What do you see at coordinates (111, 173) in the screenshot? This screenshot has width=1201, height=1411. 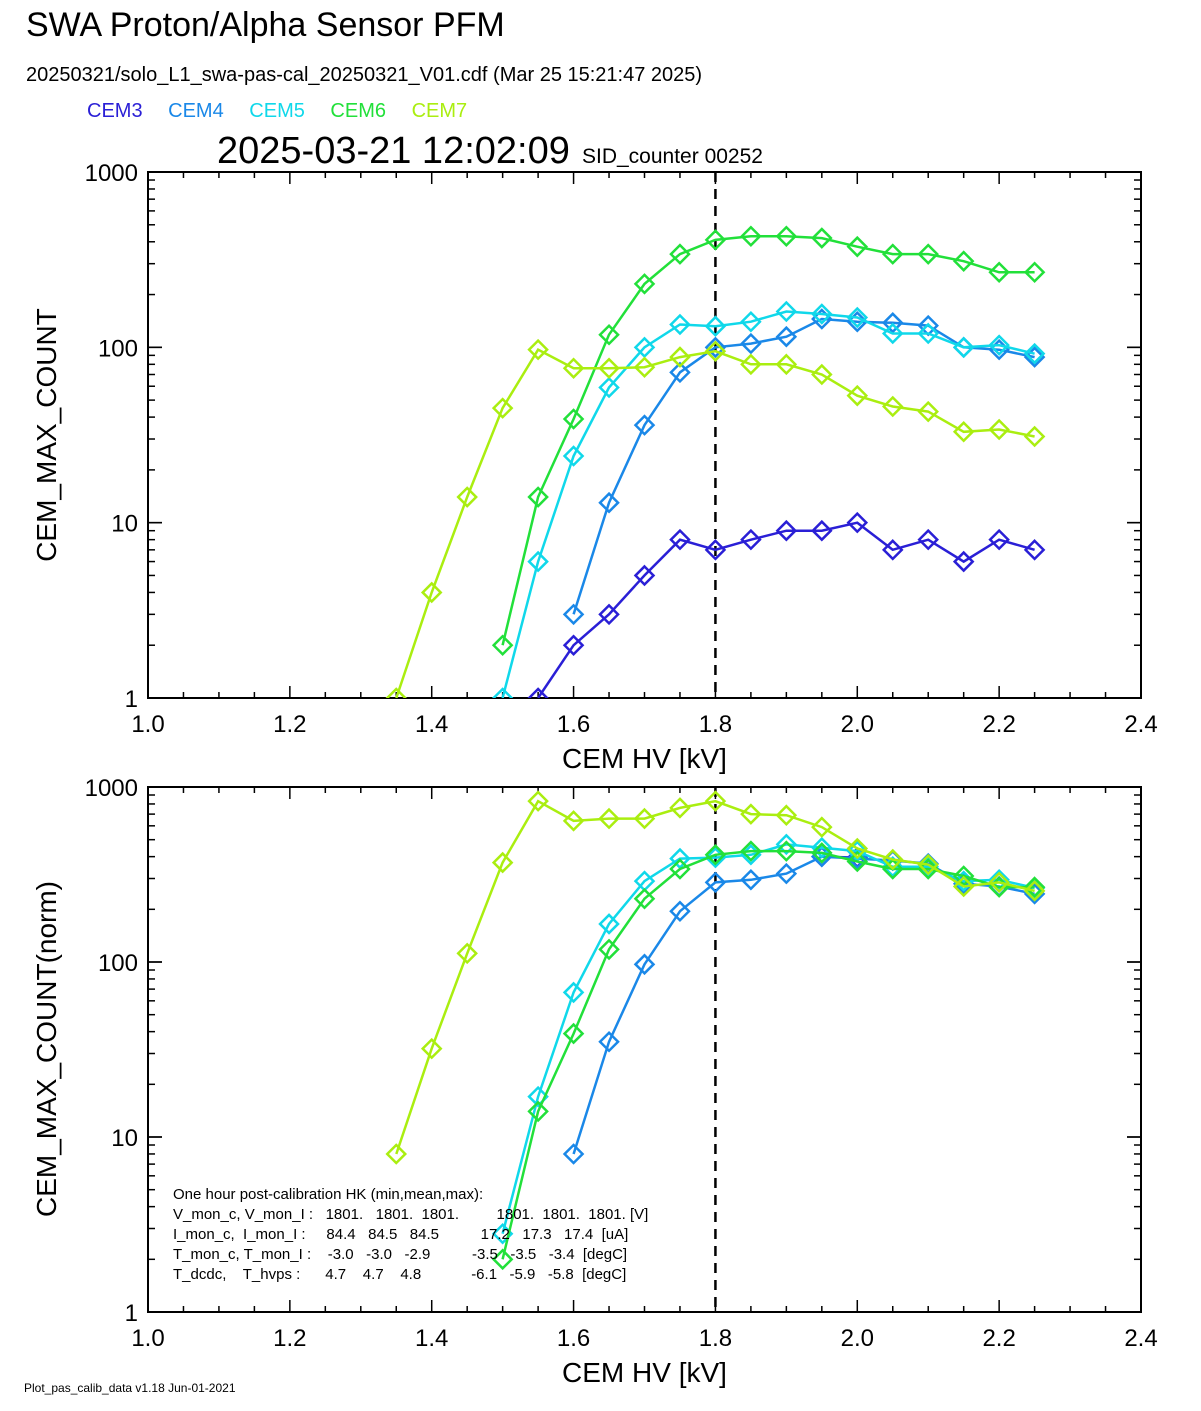 I see `y-tick-label: 1000` at bounding box center [111, 173].